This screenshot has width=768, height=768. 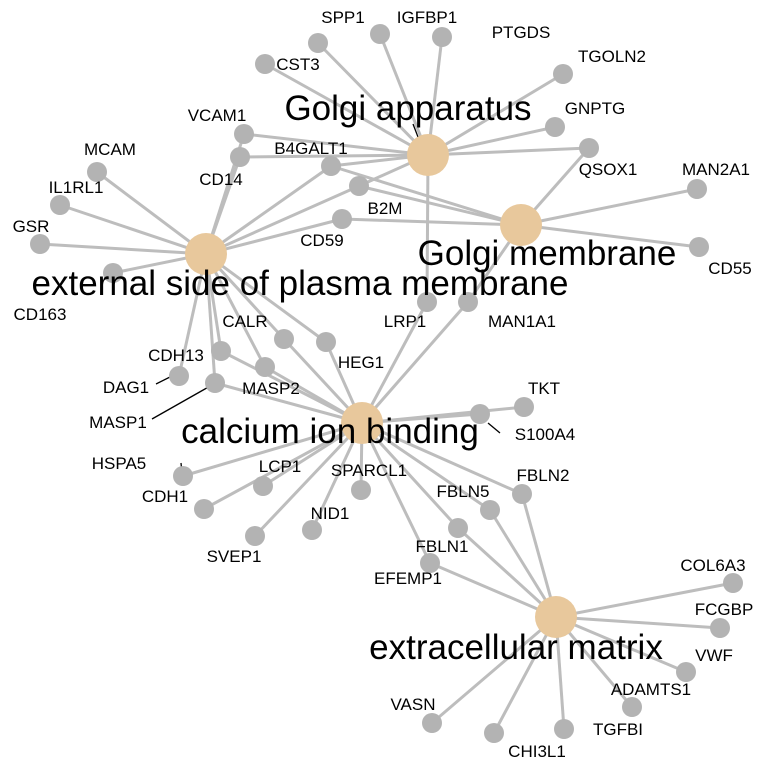 I want to click on gene-node-heg1, so click(x=326, y=342).